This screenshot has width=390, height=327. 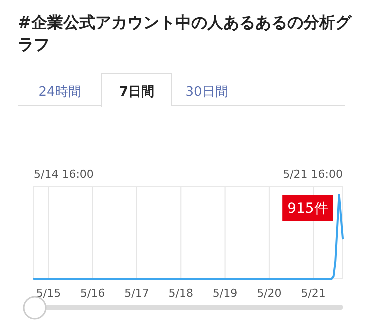 I want to click on x-tick-label: 5/18, so click(x=181, y=293).